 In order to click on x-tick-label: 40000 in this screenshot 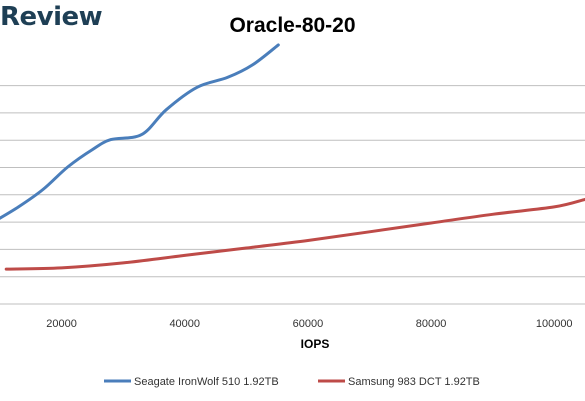, I will do `click(184, 324)`.